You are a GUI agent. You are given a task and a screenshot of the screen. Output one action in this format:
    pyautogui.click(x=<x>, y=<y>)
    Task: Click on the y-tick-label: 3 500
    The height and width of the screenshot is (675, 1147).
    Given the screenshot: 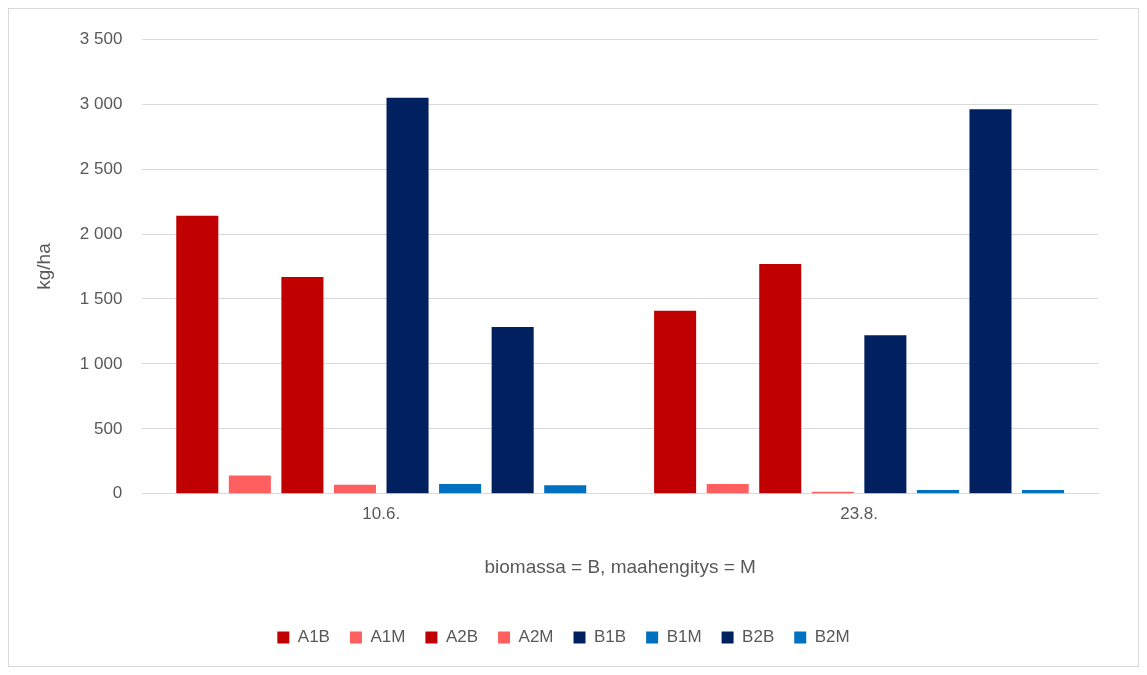 What is the action you would take?
    pyautogui.click(x=101, y=38)
    